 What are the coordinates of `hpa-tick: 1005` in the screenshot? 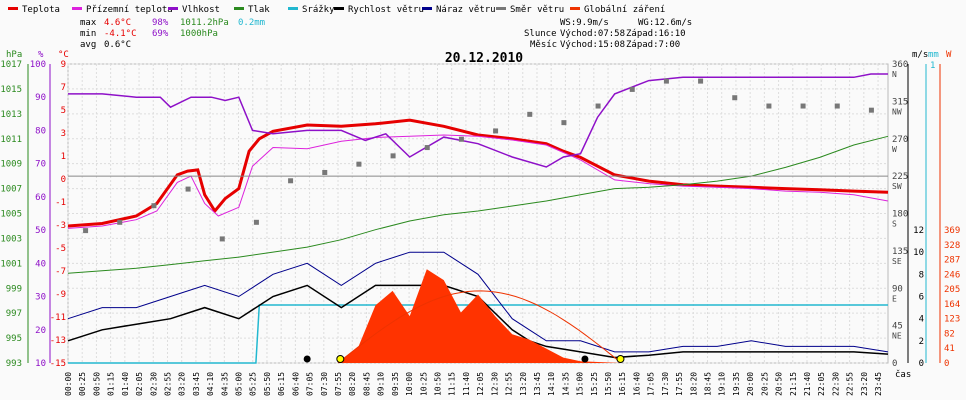 It's located at (11, 215).